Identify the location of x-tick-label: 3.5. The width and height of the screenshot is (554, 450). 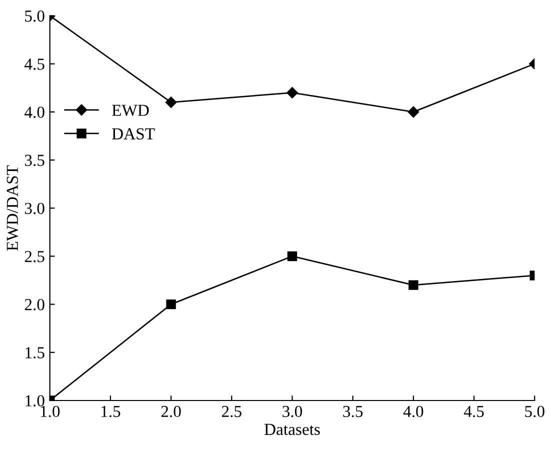
(353, 412).